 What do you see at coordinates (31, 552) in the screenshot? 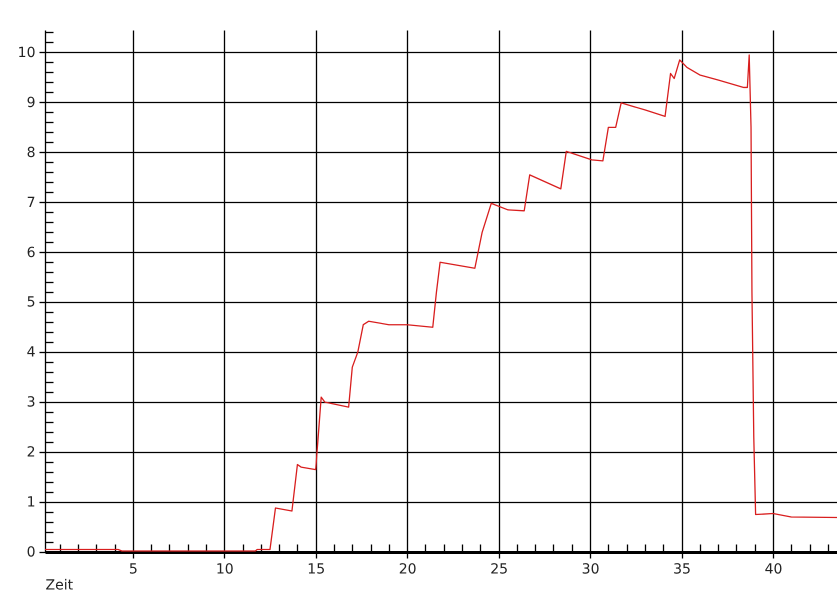
I see `y-tick-label: 0` at bounding box center [31, 552].